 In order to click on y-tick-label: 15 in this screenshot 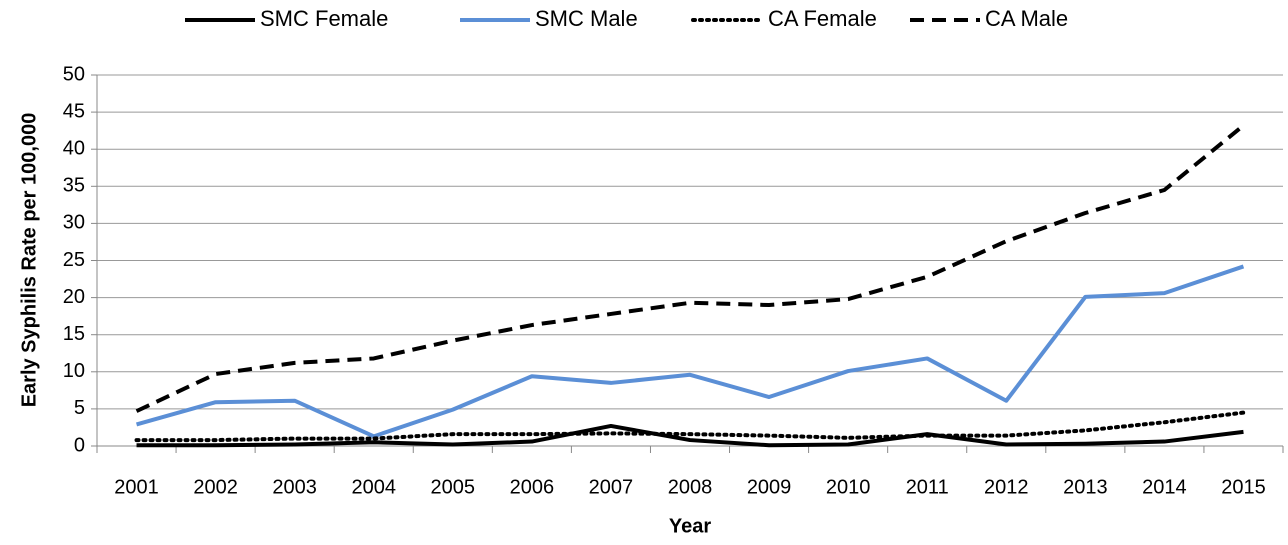, I will do `click(74, 334)`.